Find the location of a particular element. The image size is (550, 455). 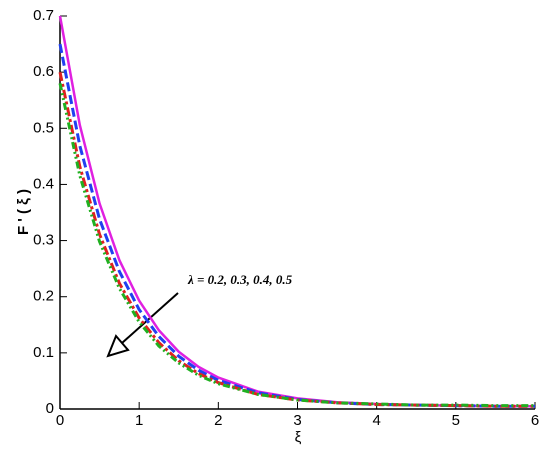

x-tick-label: 5 is located at coordinates (456, 420).